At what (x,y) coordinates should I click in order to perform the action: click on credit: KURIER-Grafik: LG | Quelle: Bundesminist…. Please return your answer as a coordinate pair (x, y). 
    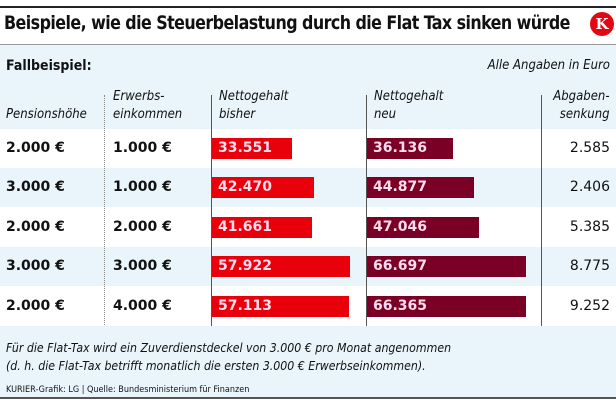
    Looking at the image, I should click on (128, 390).